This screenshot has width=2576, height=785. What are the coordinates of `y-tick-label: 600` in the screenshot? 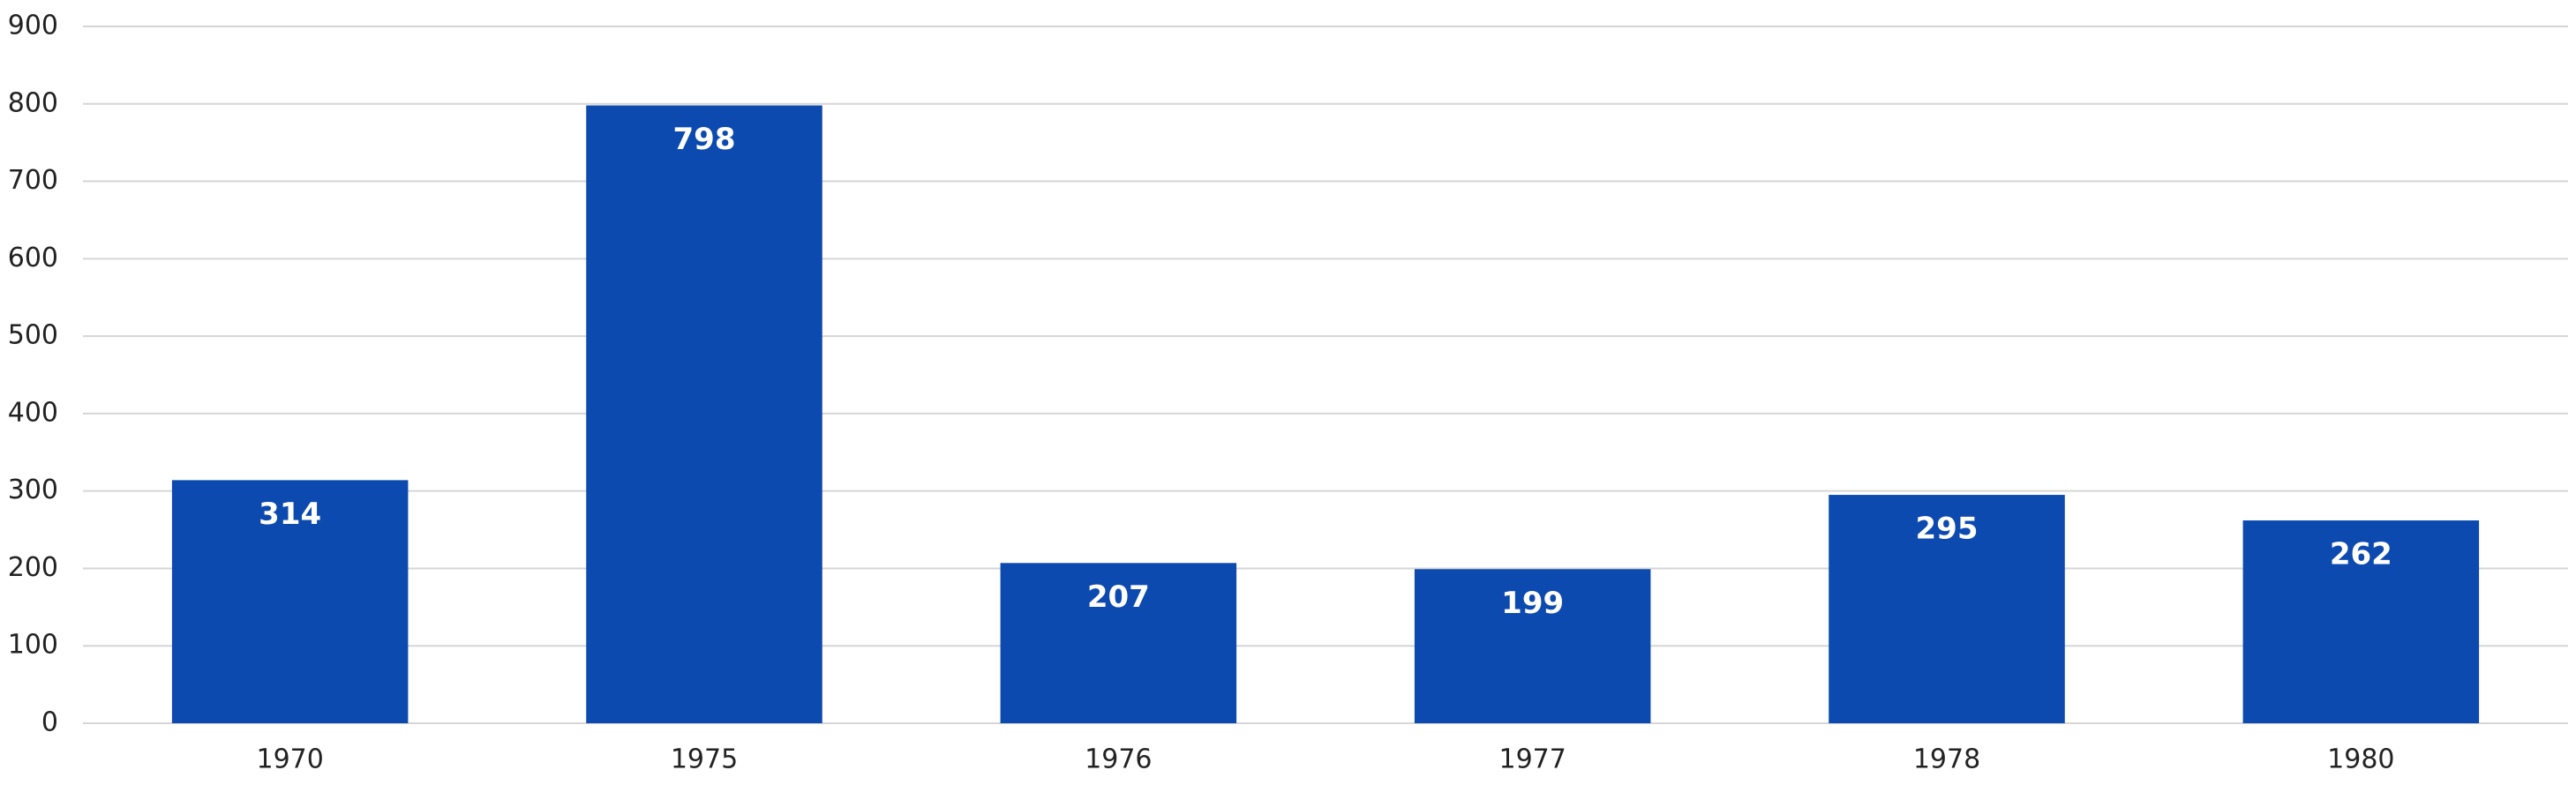 It's located at (33, 258).